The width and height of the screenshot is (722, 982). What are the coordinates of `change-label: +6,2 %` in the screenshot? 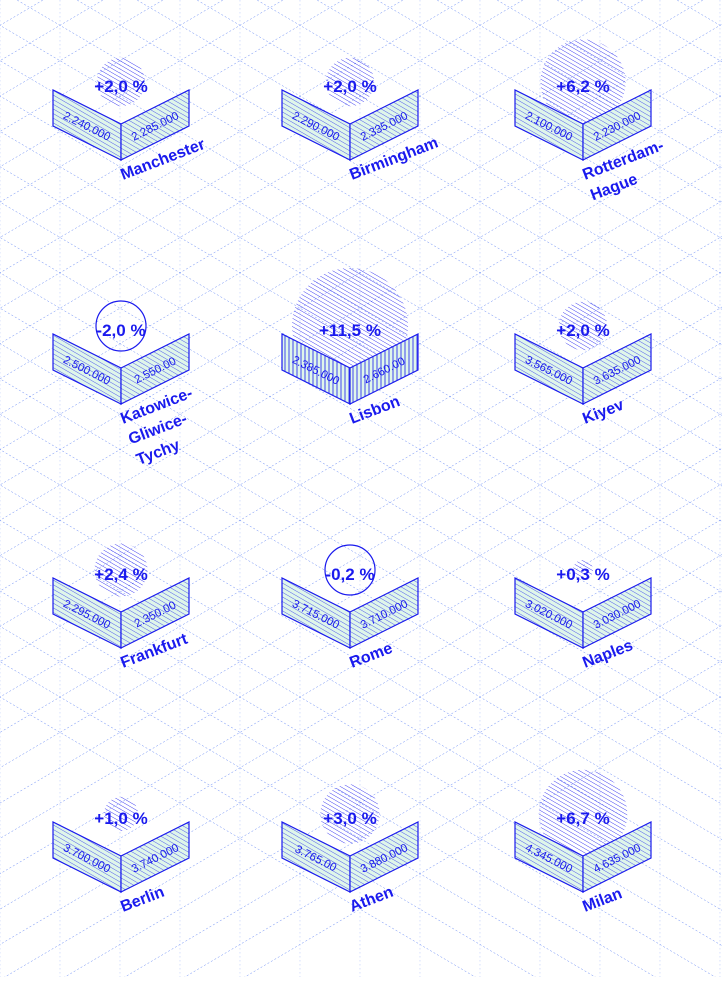 It's located at (582, 86).